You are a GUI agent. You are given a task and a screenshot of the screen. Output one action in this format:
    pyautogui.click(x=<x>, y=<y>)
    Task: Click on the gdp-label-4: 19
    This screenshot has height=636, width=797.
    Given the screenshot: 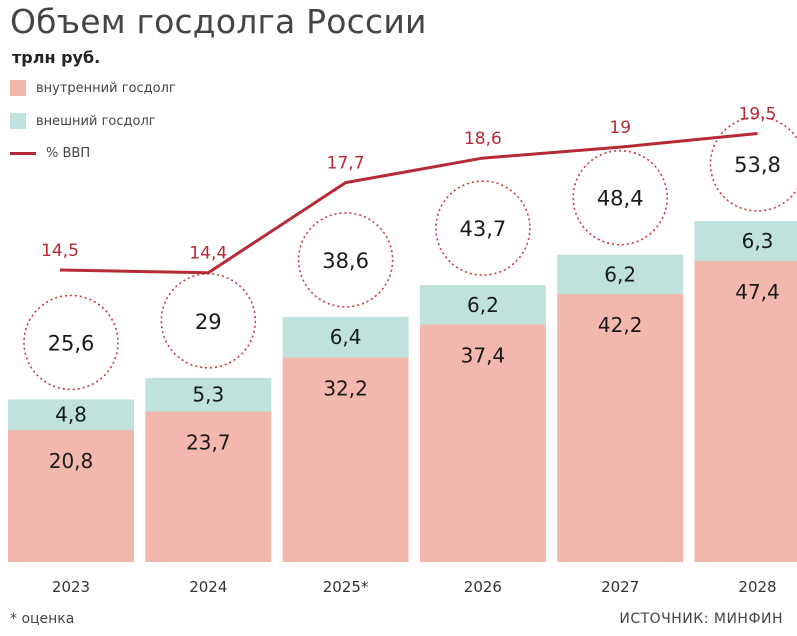 What is the action you would take?
    pyautogui.click(x=620, y=128)
    